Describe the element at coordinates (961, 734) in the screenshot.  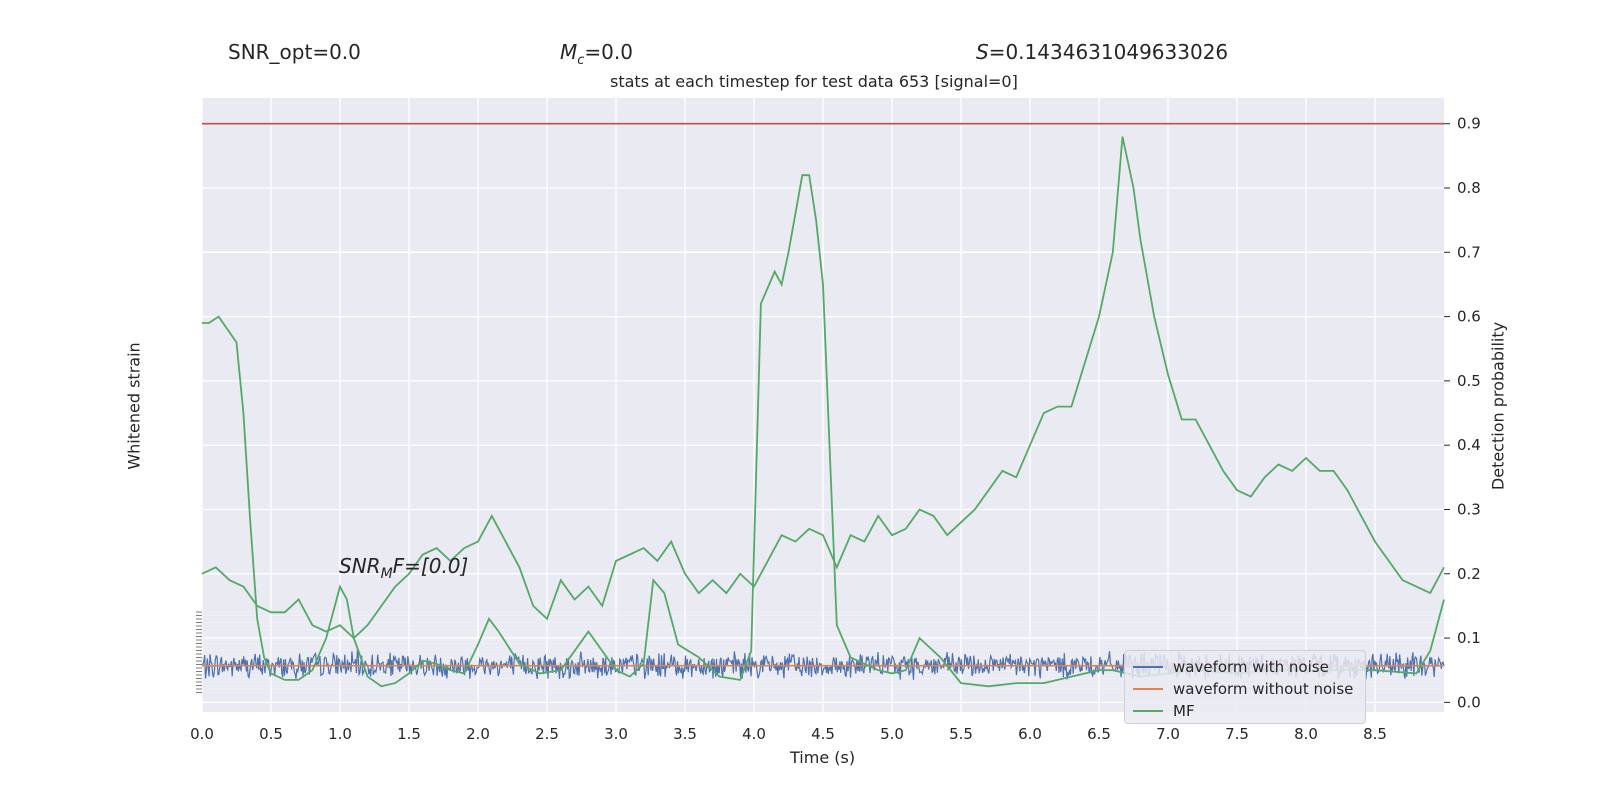
I see `x-tick-label-11: 5.5` at that location.